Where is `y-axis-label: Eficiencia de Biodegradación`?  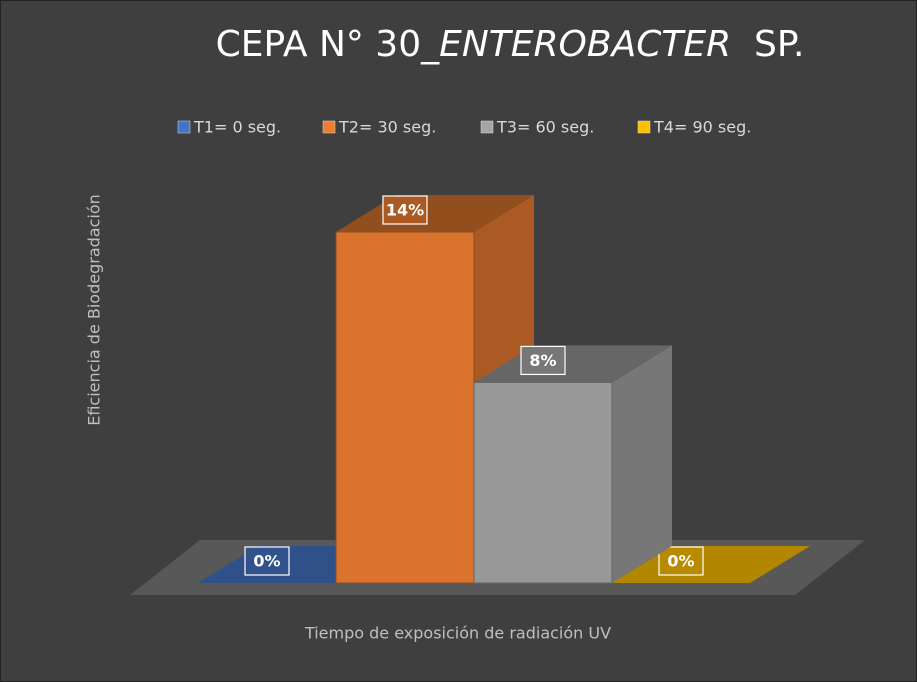
y-axis-label: Eficiencia de Biodegradación is located at coordinates (94, 310).